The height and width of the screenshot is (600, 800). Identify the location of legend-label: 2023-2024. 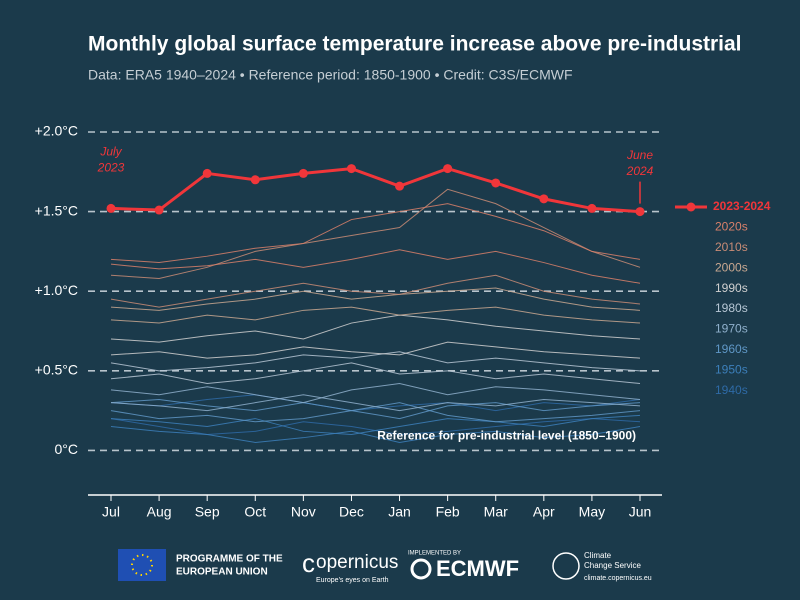
(742, 206).